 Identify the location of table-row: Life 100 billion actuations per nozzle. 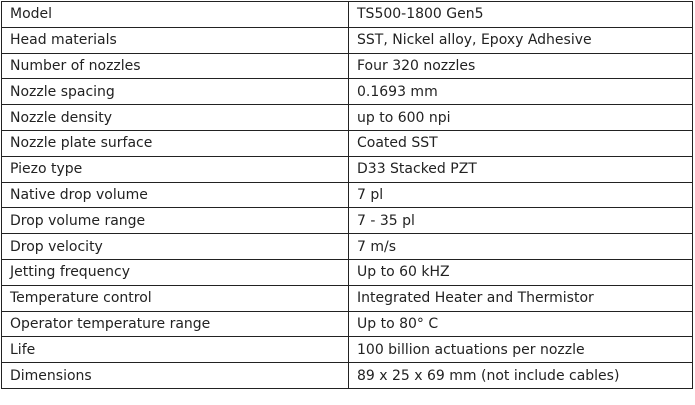
(347, 350).